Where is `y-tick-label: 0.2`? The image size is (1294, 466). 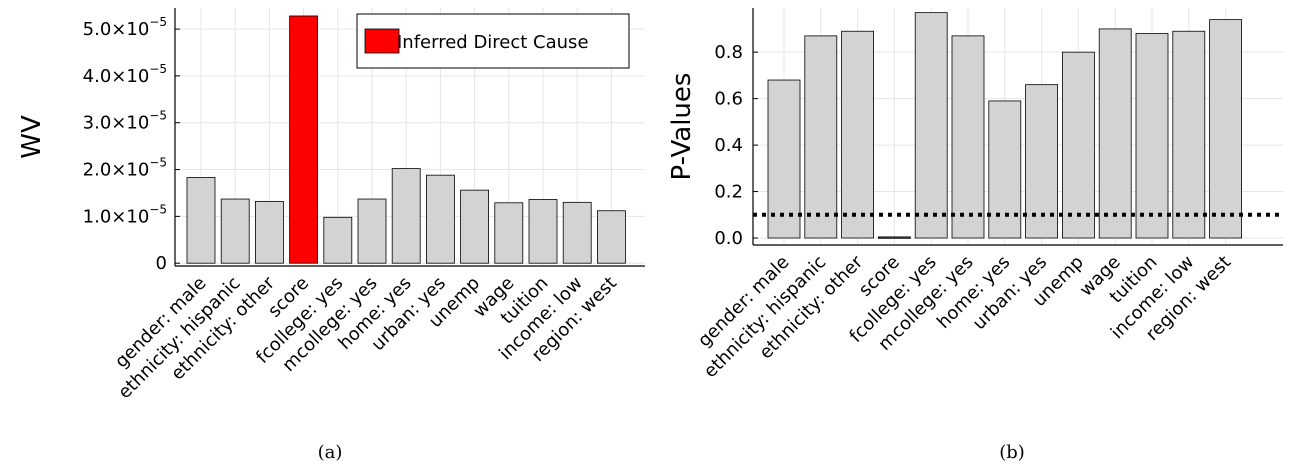 y-tick-label: 0.2 is located at coordinates (728, 192).